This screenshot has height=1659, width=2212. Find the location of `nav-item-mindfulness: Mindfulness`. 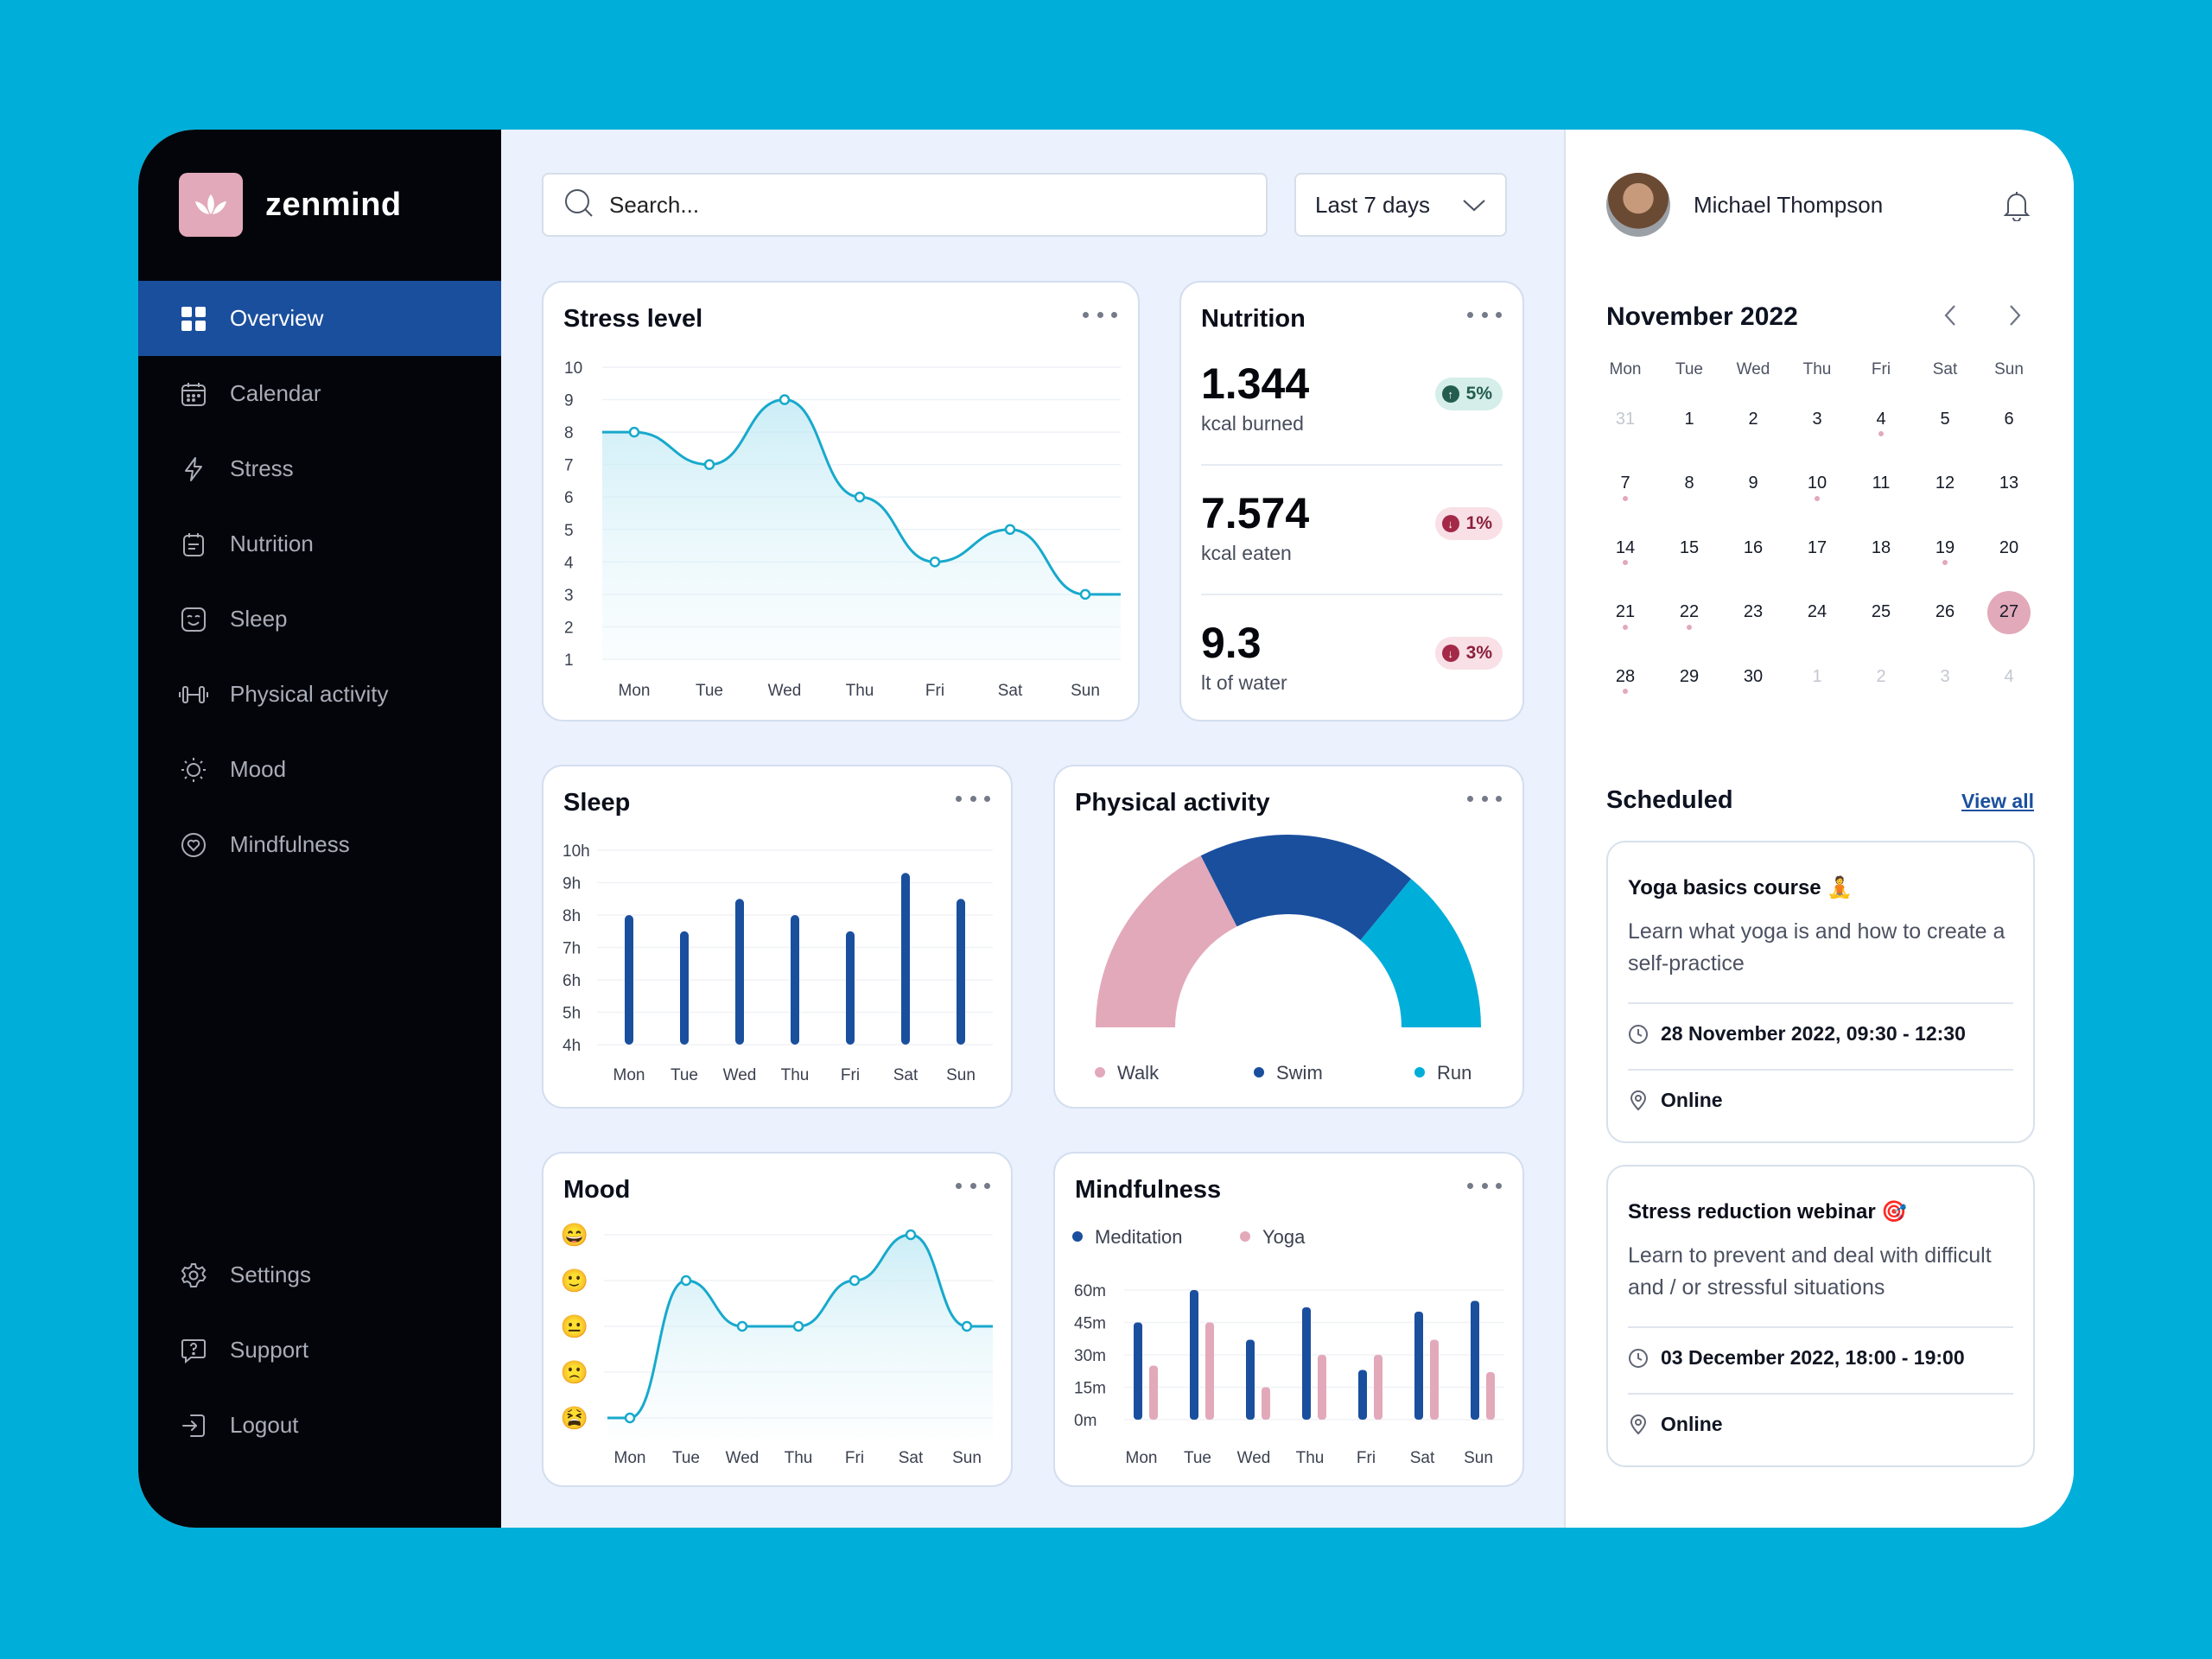

nav-item-mindfulness: Mindfulness is located at coordinates (319, 844).